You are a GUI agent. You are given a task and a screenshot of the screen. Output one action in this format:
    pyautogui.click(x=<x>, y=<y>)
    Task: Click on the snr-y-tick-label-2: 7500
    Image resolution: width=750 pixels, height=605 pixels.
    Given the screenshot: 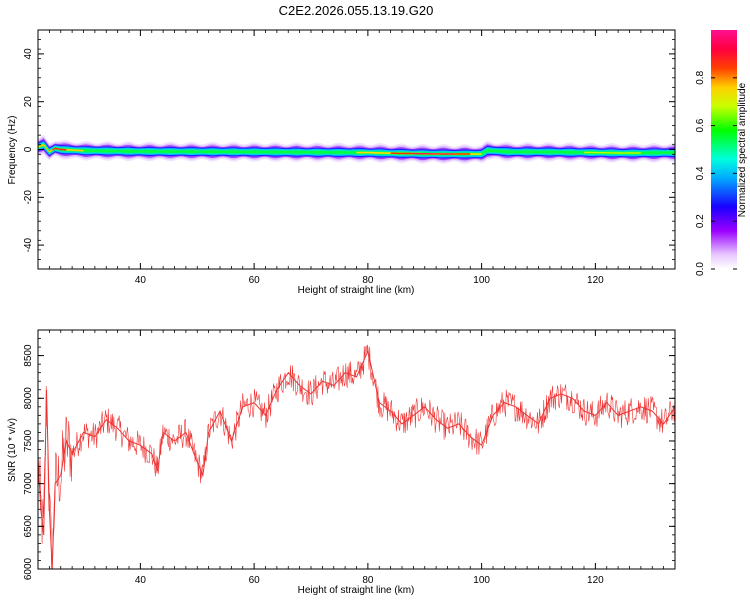 What is the action you would take?
    pyautogui.click(x=28, y=440)
    